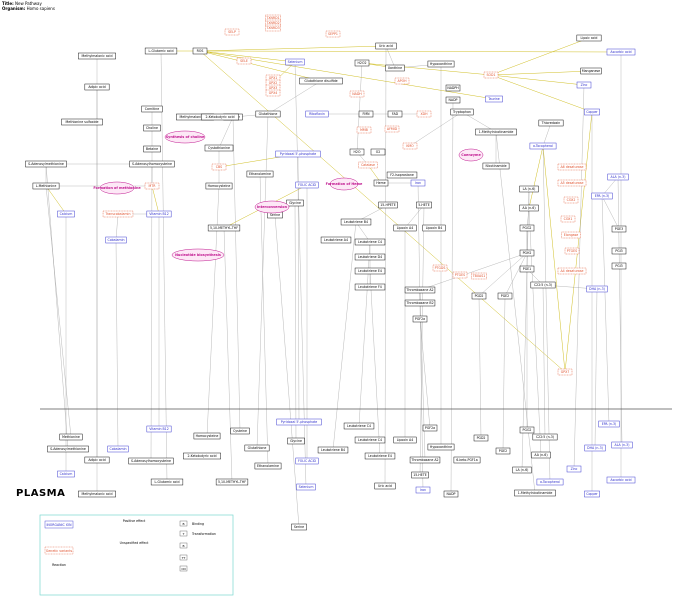 The height and width of the screenshot is (600, 679). Describe the element at coordinates (232, 32) in the screenshot. I see `node-sec1: SELP` at that location.